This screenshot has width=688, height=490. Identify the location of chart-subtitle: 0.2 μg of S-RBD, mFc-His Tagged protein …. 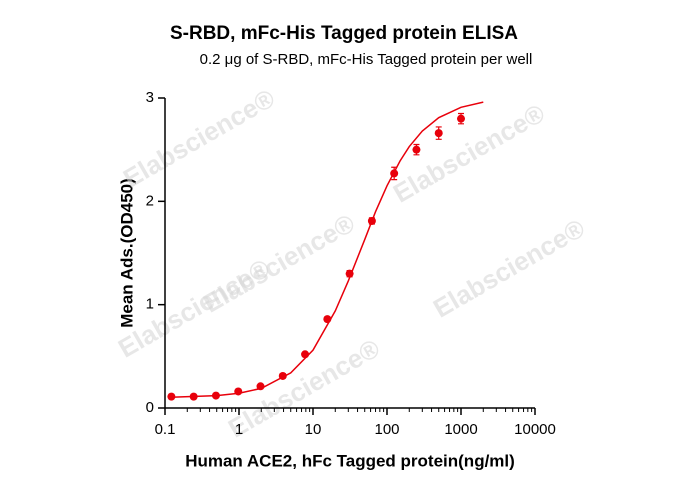
(366, 59).